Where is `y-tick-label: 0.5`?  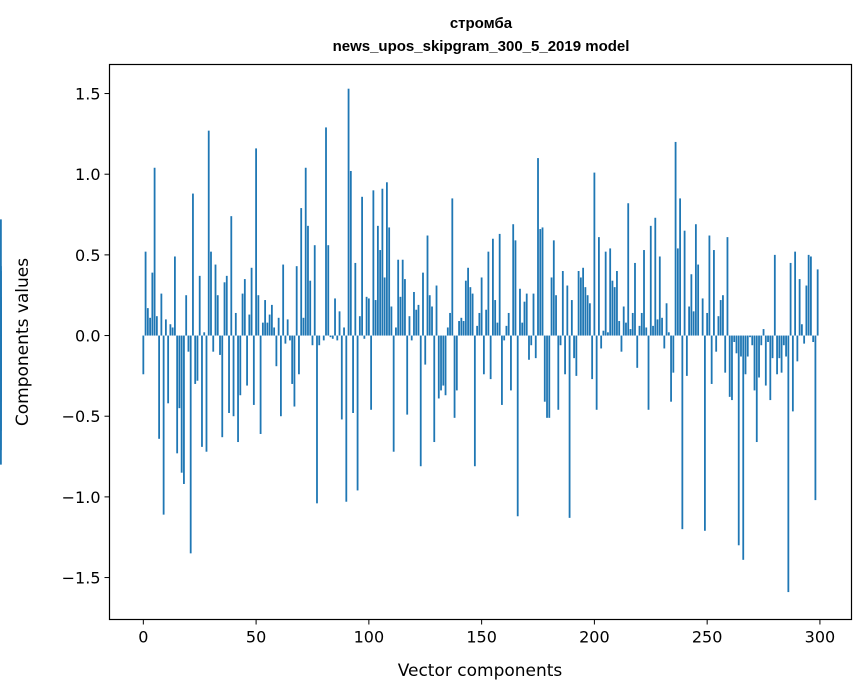
y-tick-label: 0.5 is located at coordinates (87, 255).